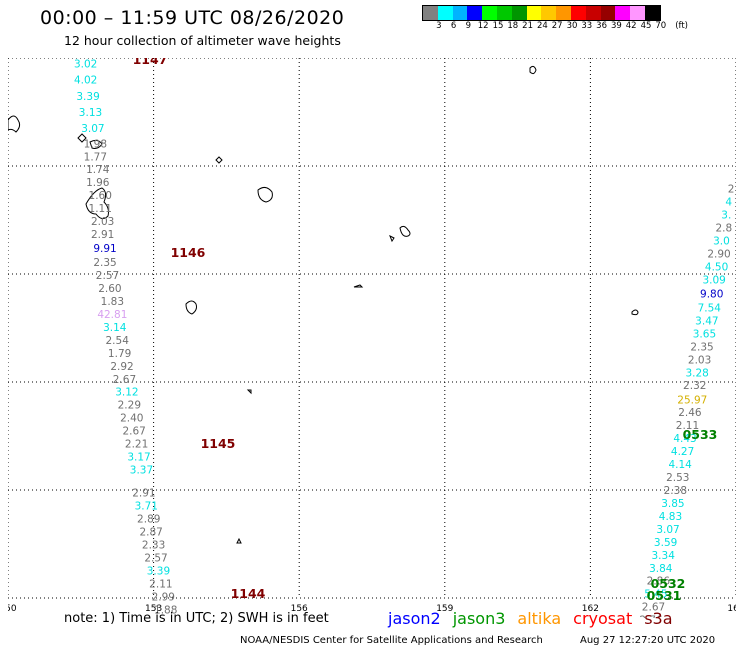 The width and height of the screenshot is (740, 650). What do you see at coordinates (115, 328) in the screenshot?
I see `wave-height-label: 3.14` at bounding box center [115, 328].